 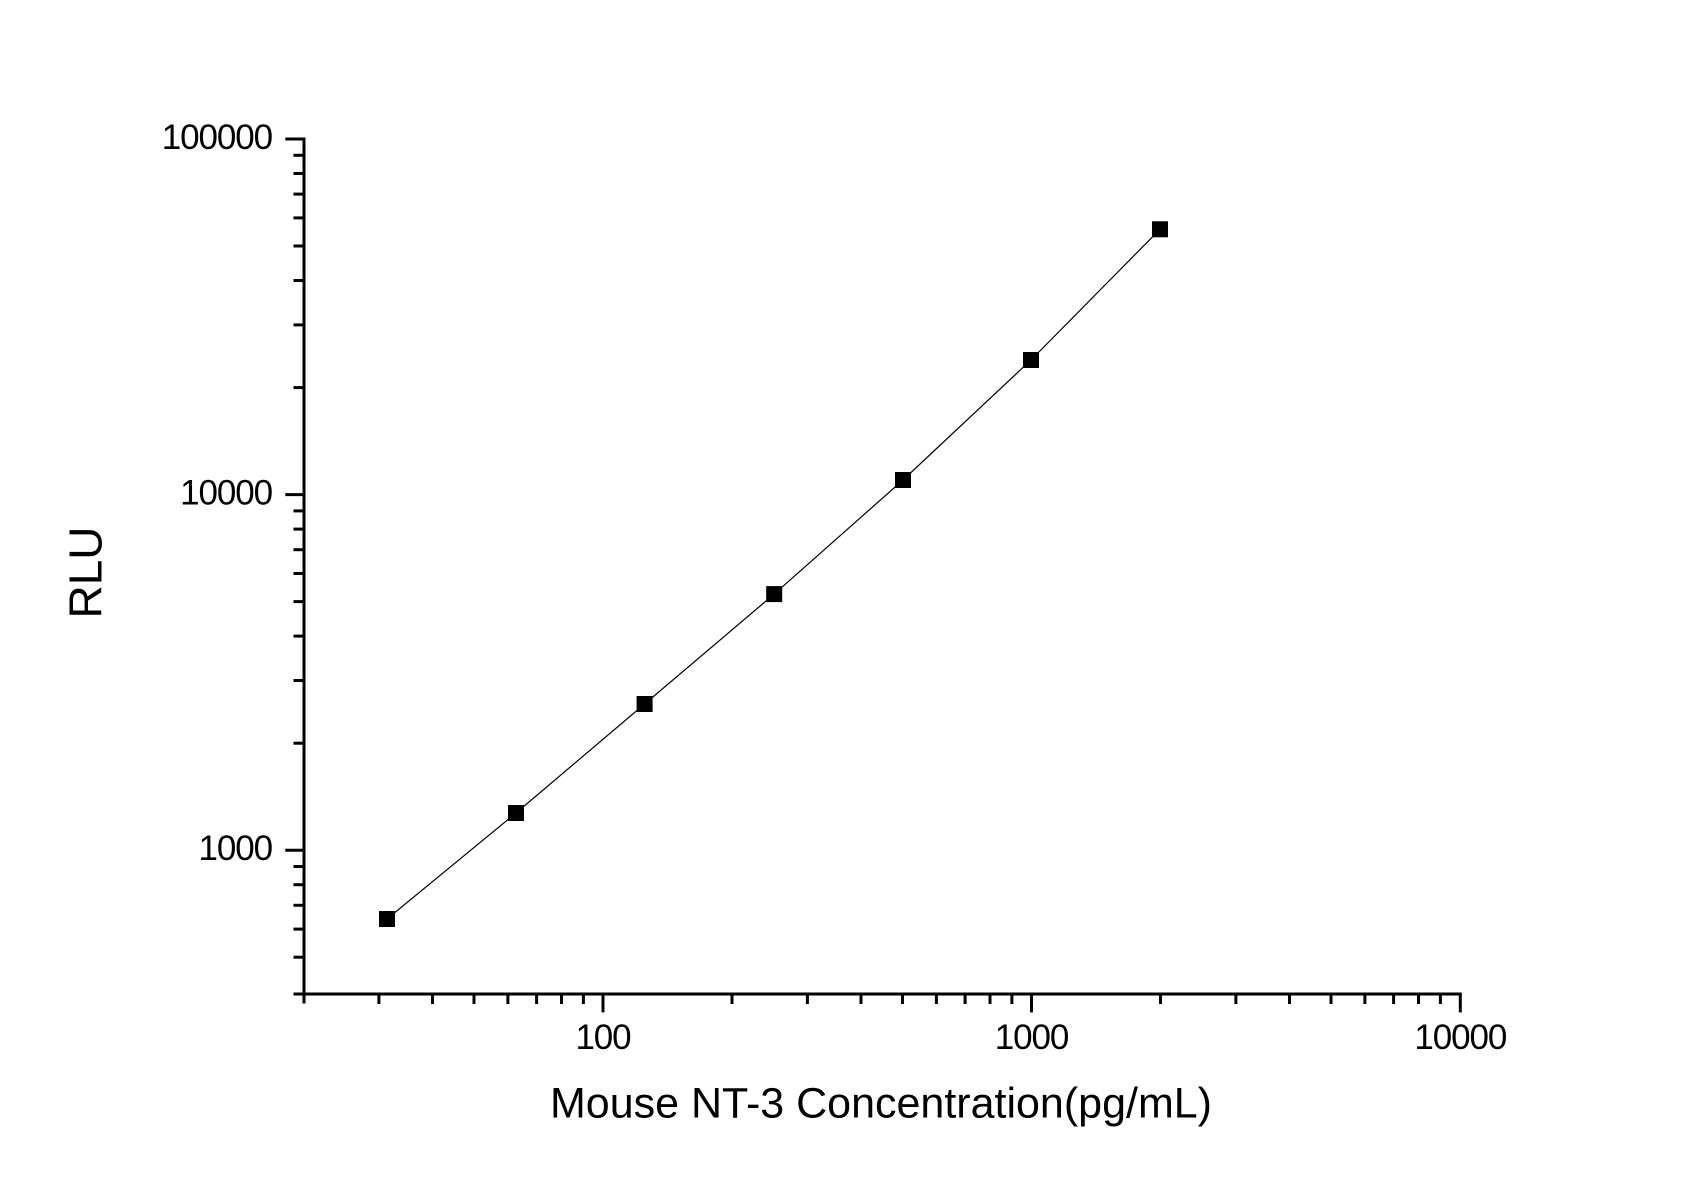 I want to click on svg-text: 100000, so click(x=217, y=137).